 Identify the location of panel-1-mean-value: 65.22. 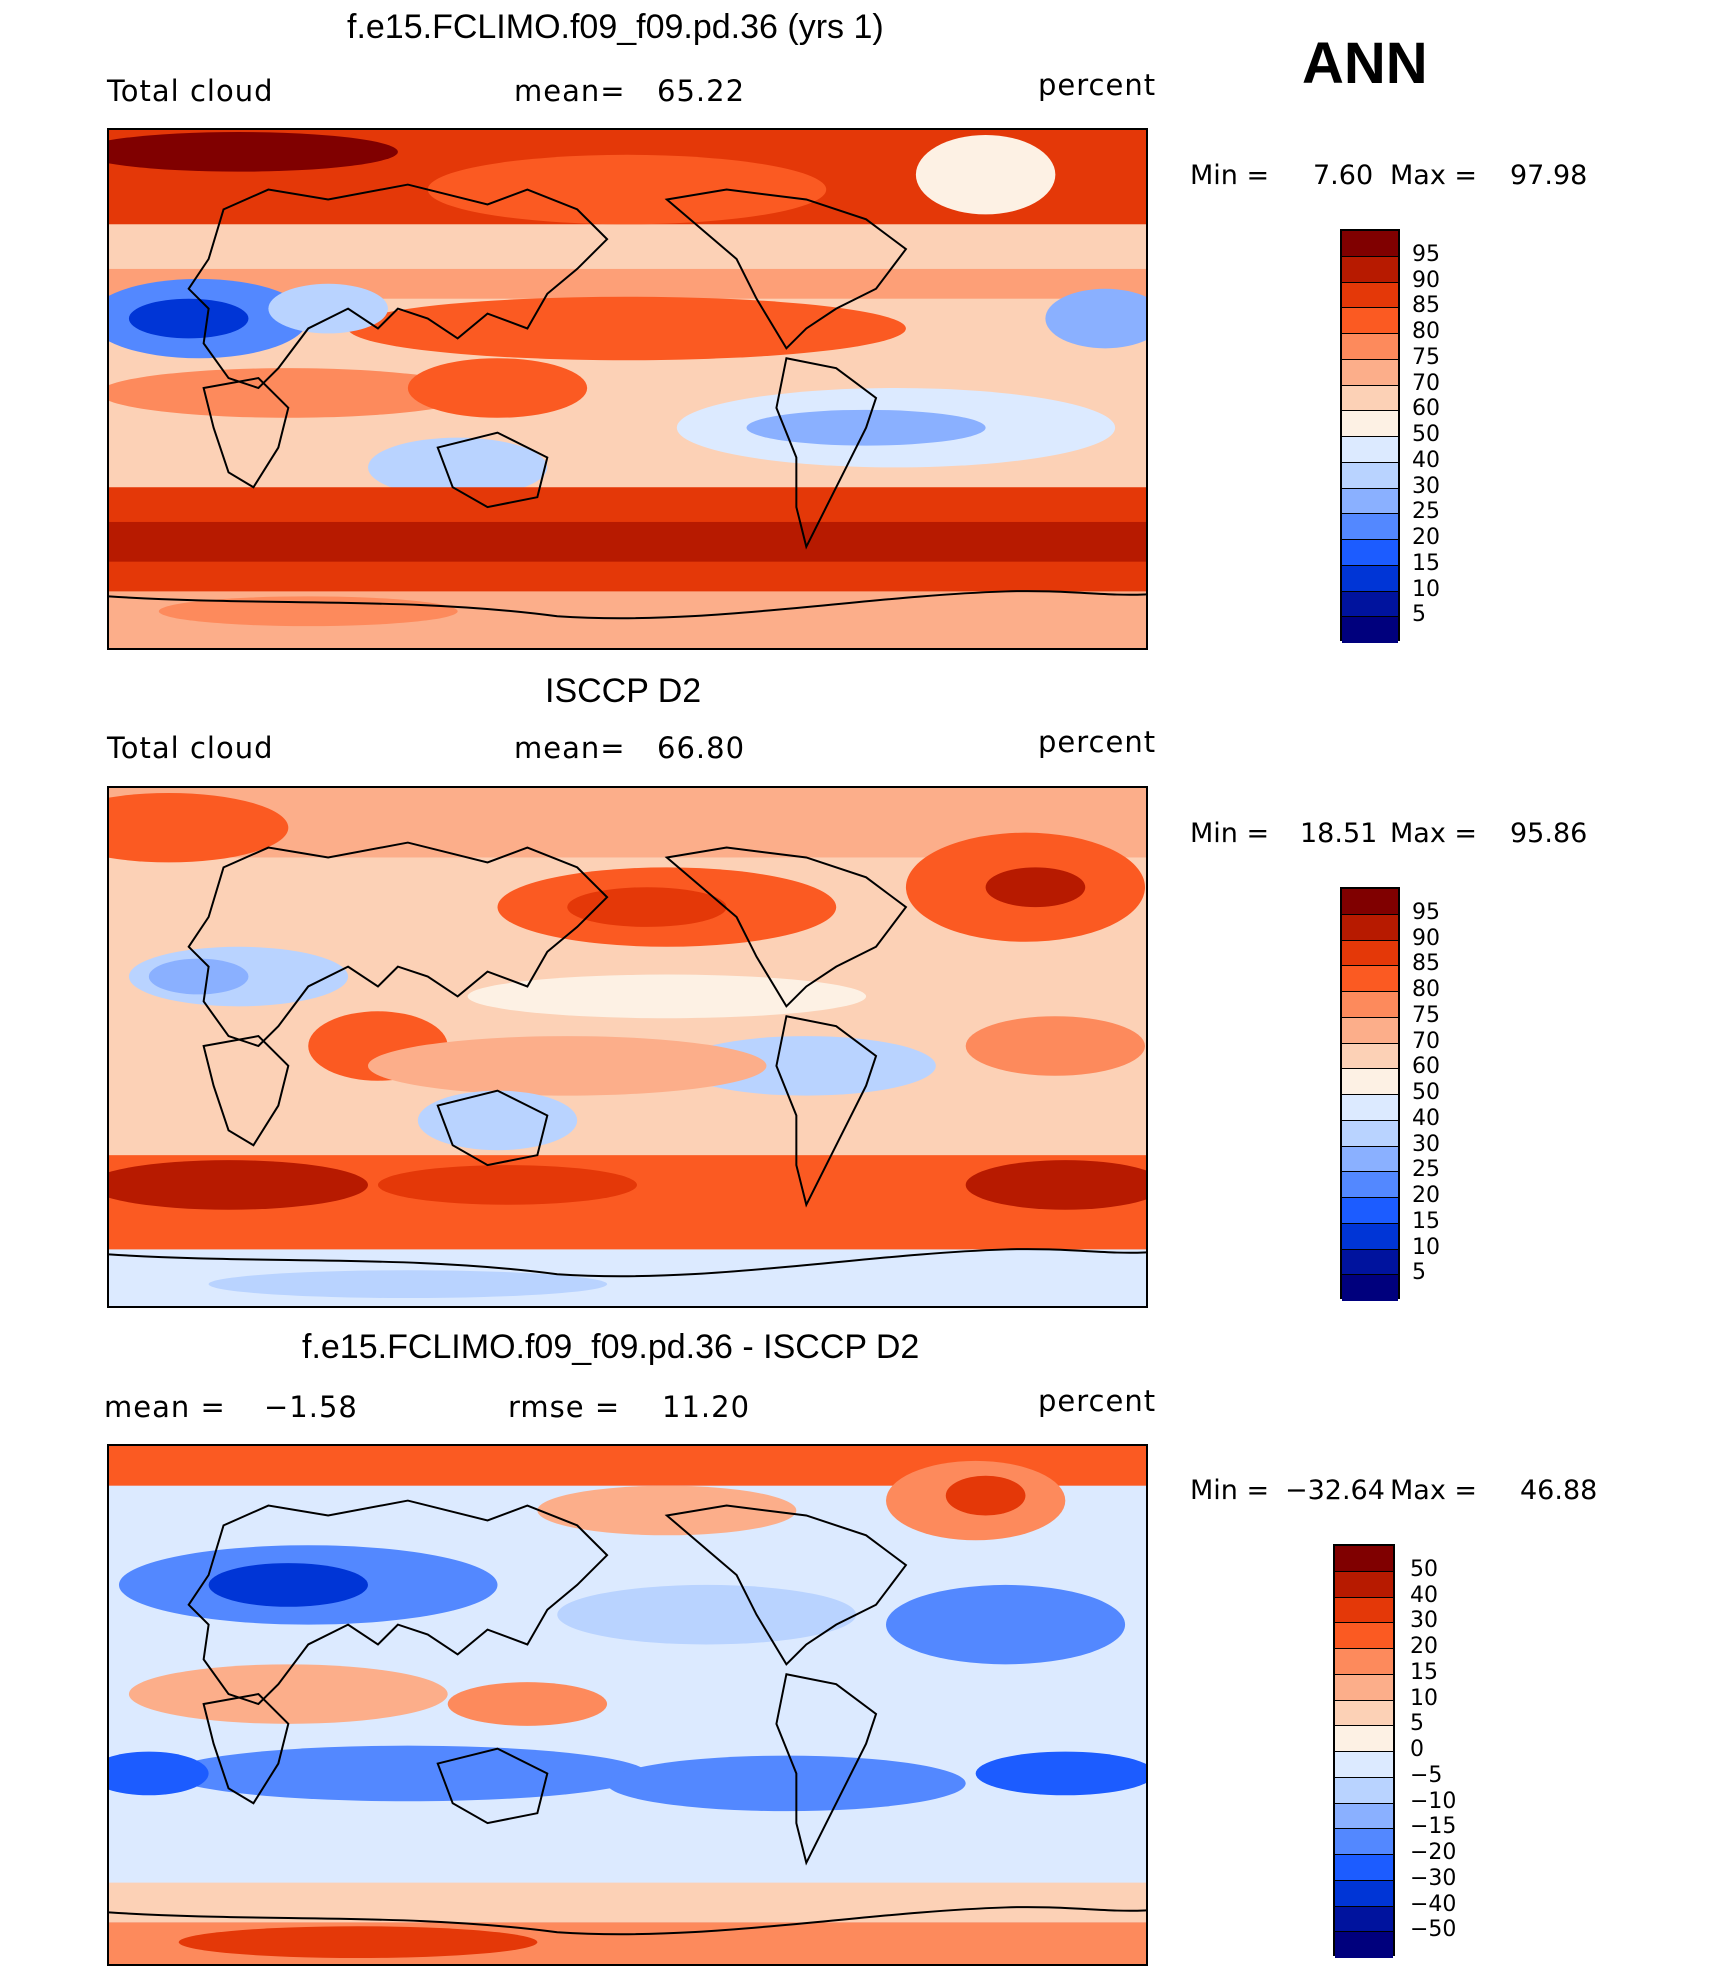
(701, 91).